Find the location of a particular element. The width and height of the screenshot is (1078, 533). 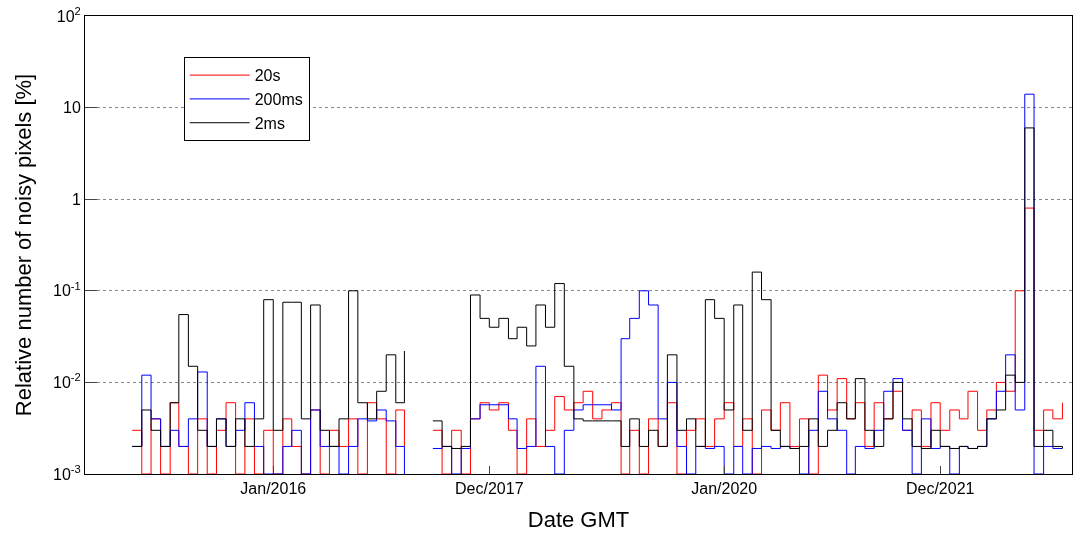

y-tick-label: 10$^{-1}$ is located at coordinates (67, 289).